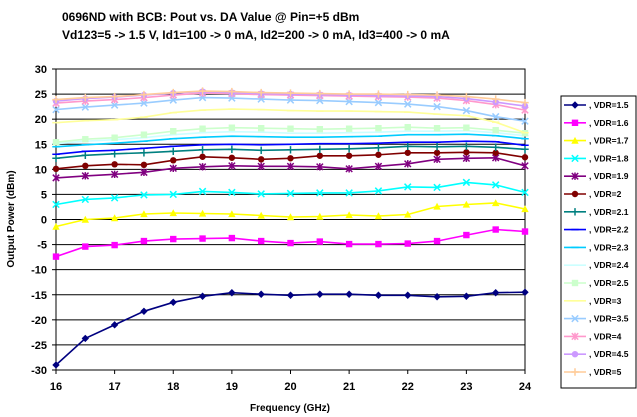 The width and height of the screenshot is (637, 417). Describe the element at coordinates (605, 372) in the screenshot. I see `legend-label: , VDR=5` at that location.